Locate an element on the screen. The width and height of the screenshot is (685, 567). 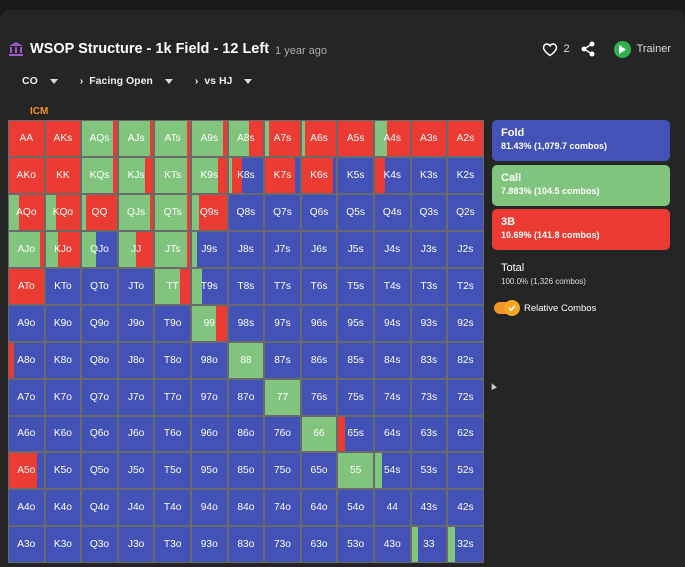
hand-cell: 44 is located at coordinates (392, 508).